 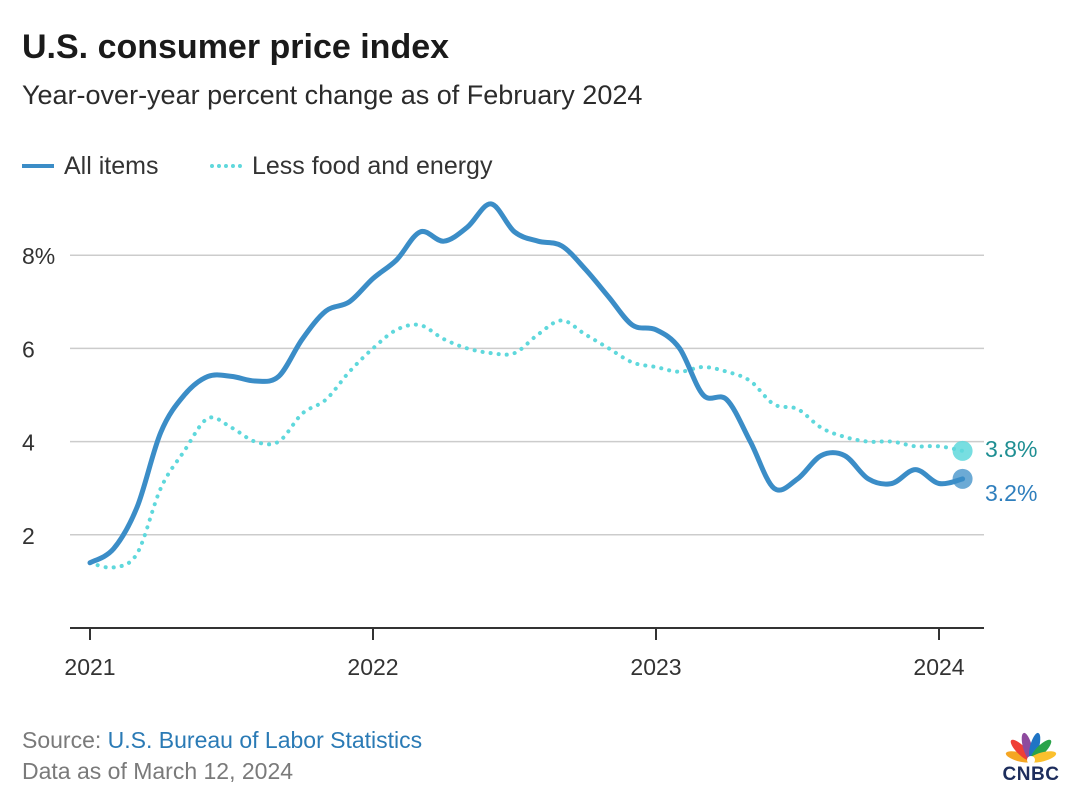 What do you see at coordinates (89, 667) in the screenshot?
I see `x-tick-label: 2021` at bounding box center [89, 667].